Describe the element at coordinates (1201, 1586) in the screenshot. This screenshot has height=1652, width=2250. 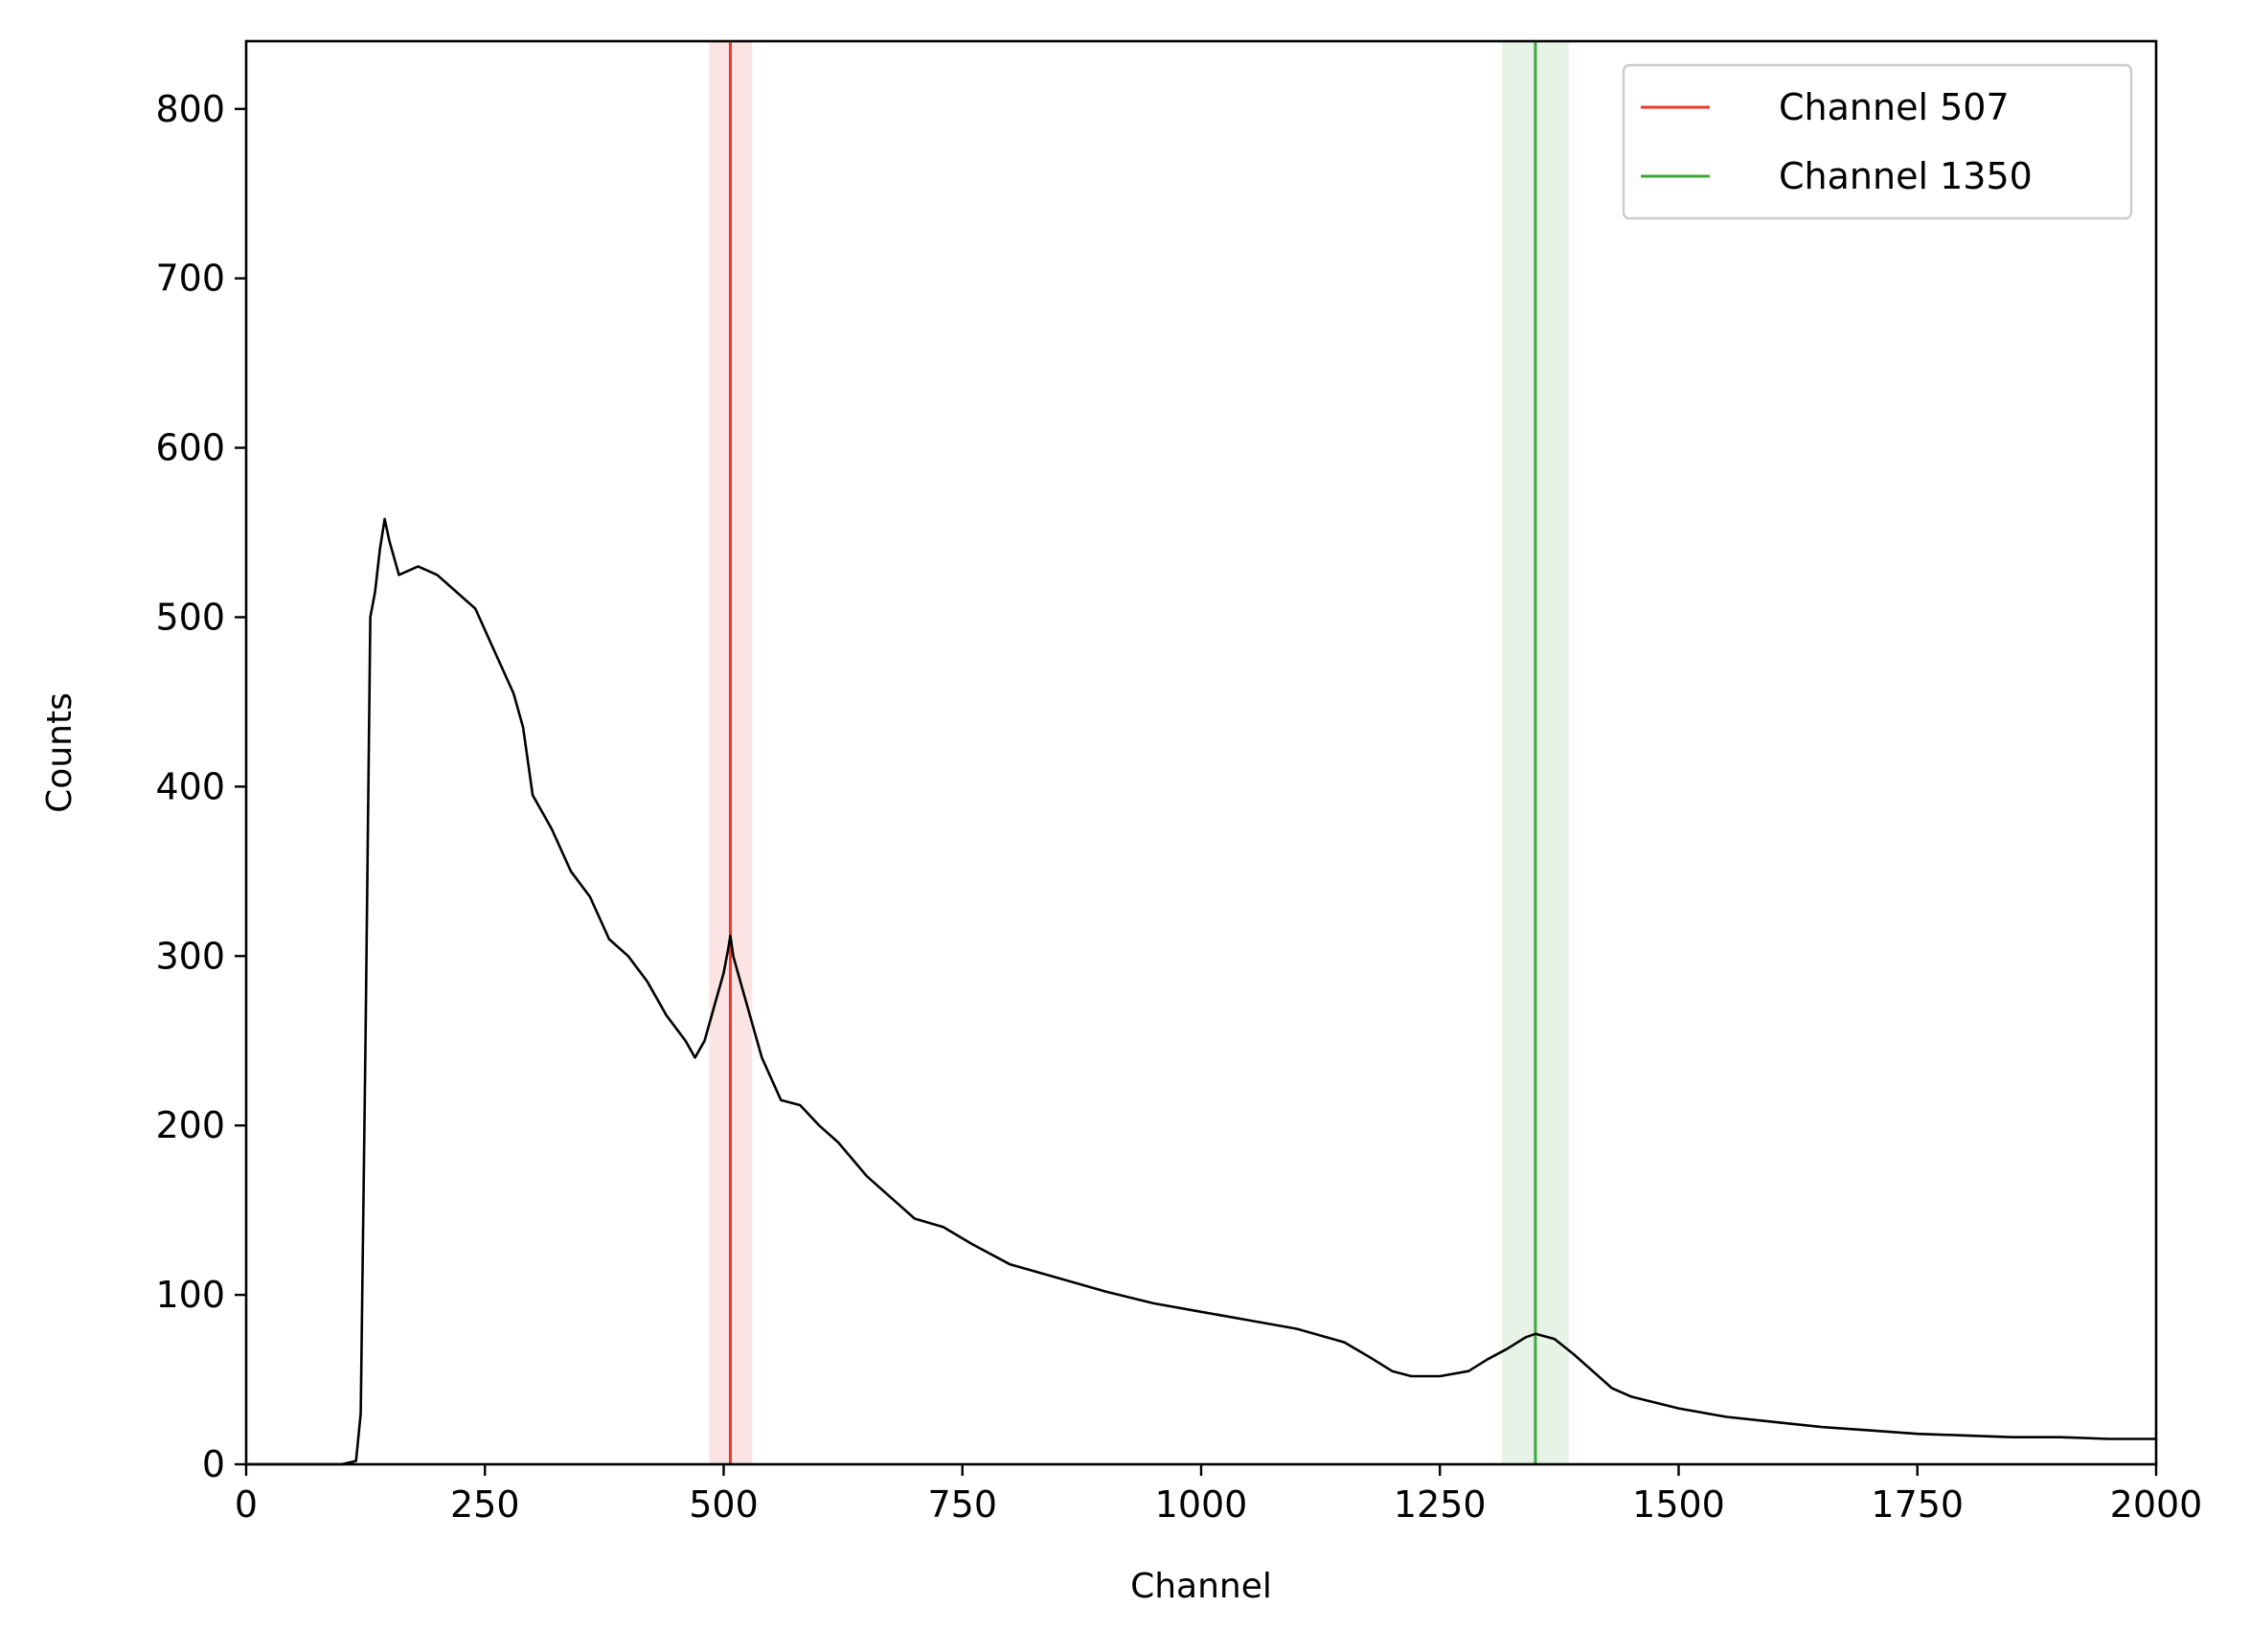
I see `x-axis-label: Channel` at that location.